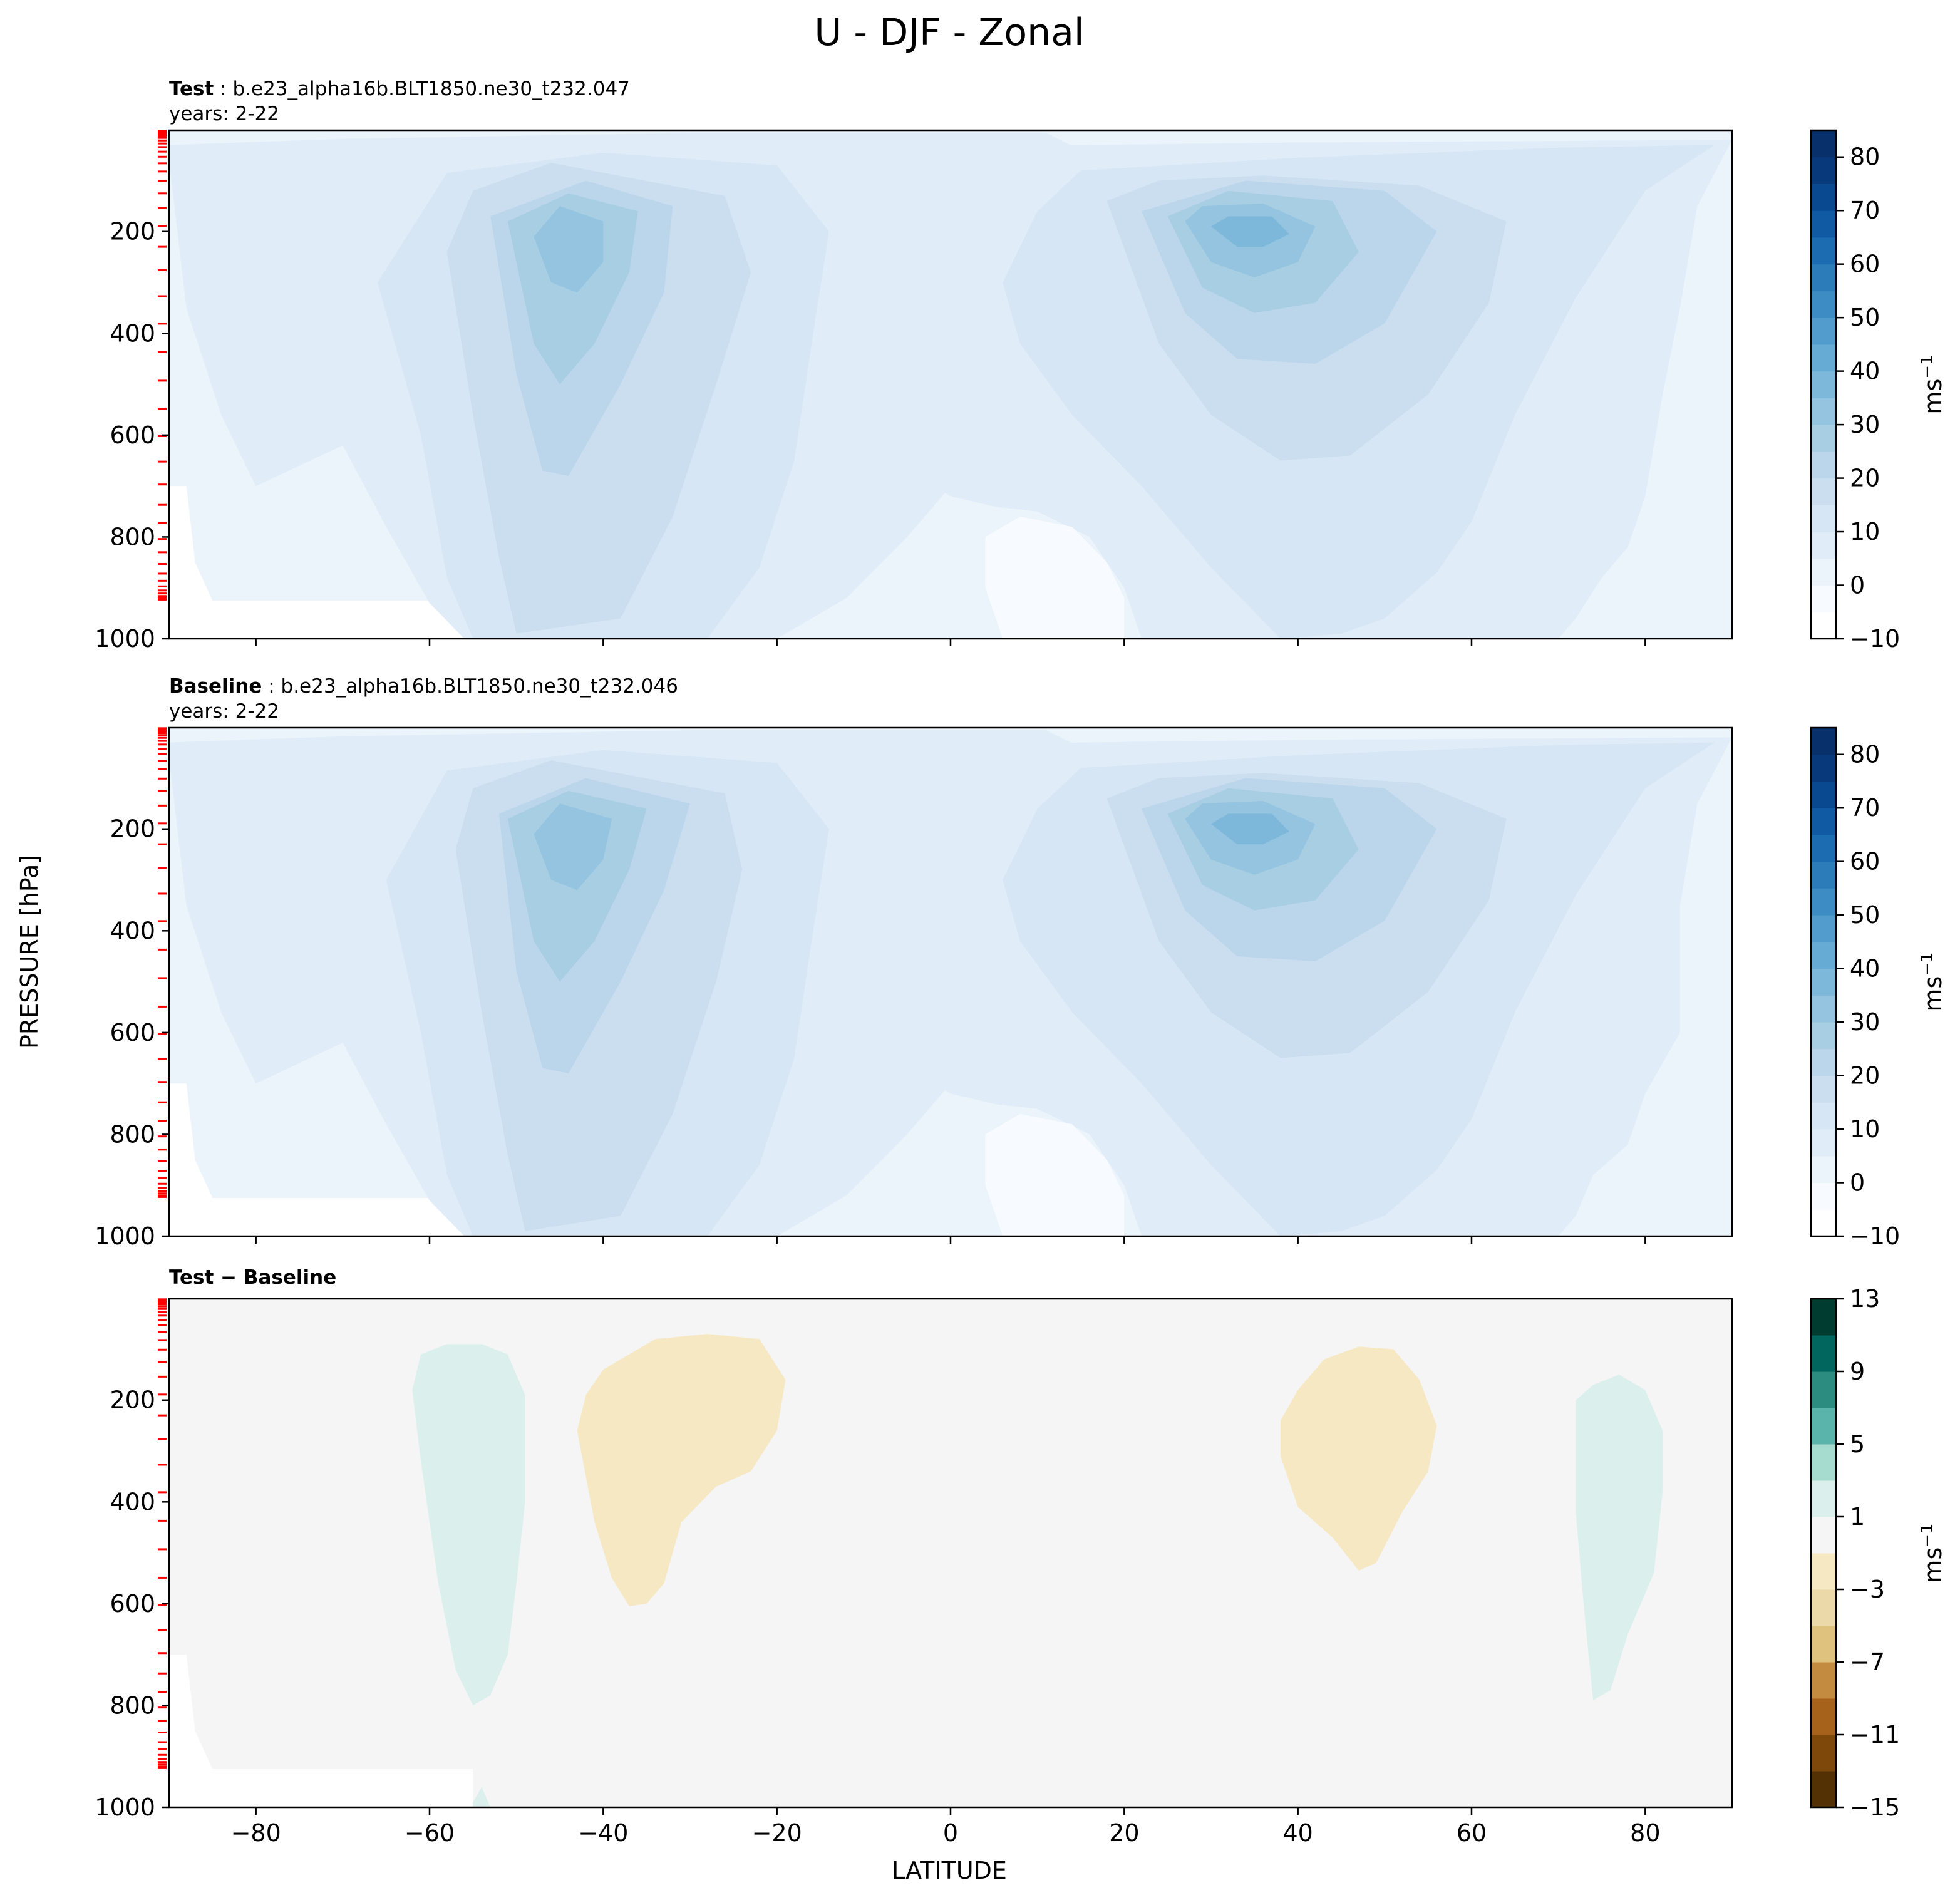 This screenshot has height=1900, width=1960. I want to click on panel-test-ytick-label: 600, so click(132, 435).